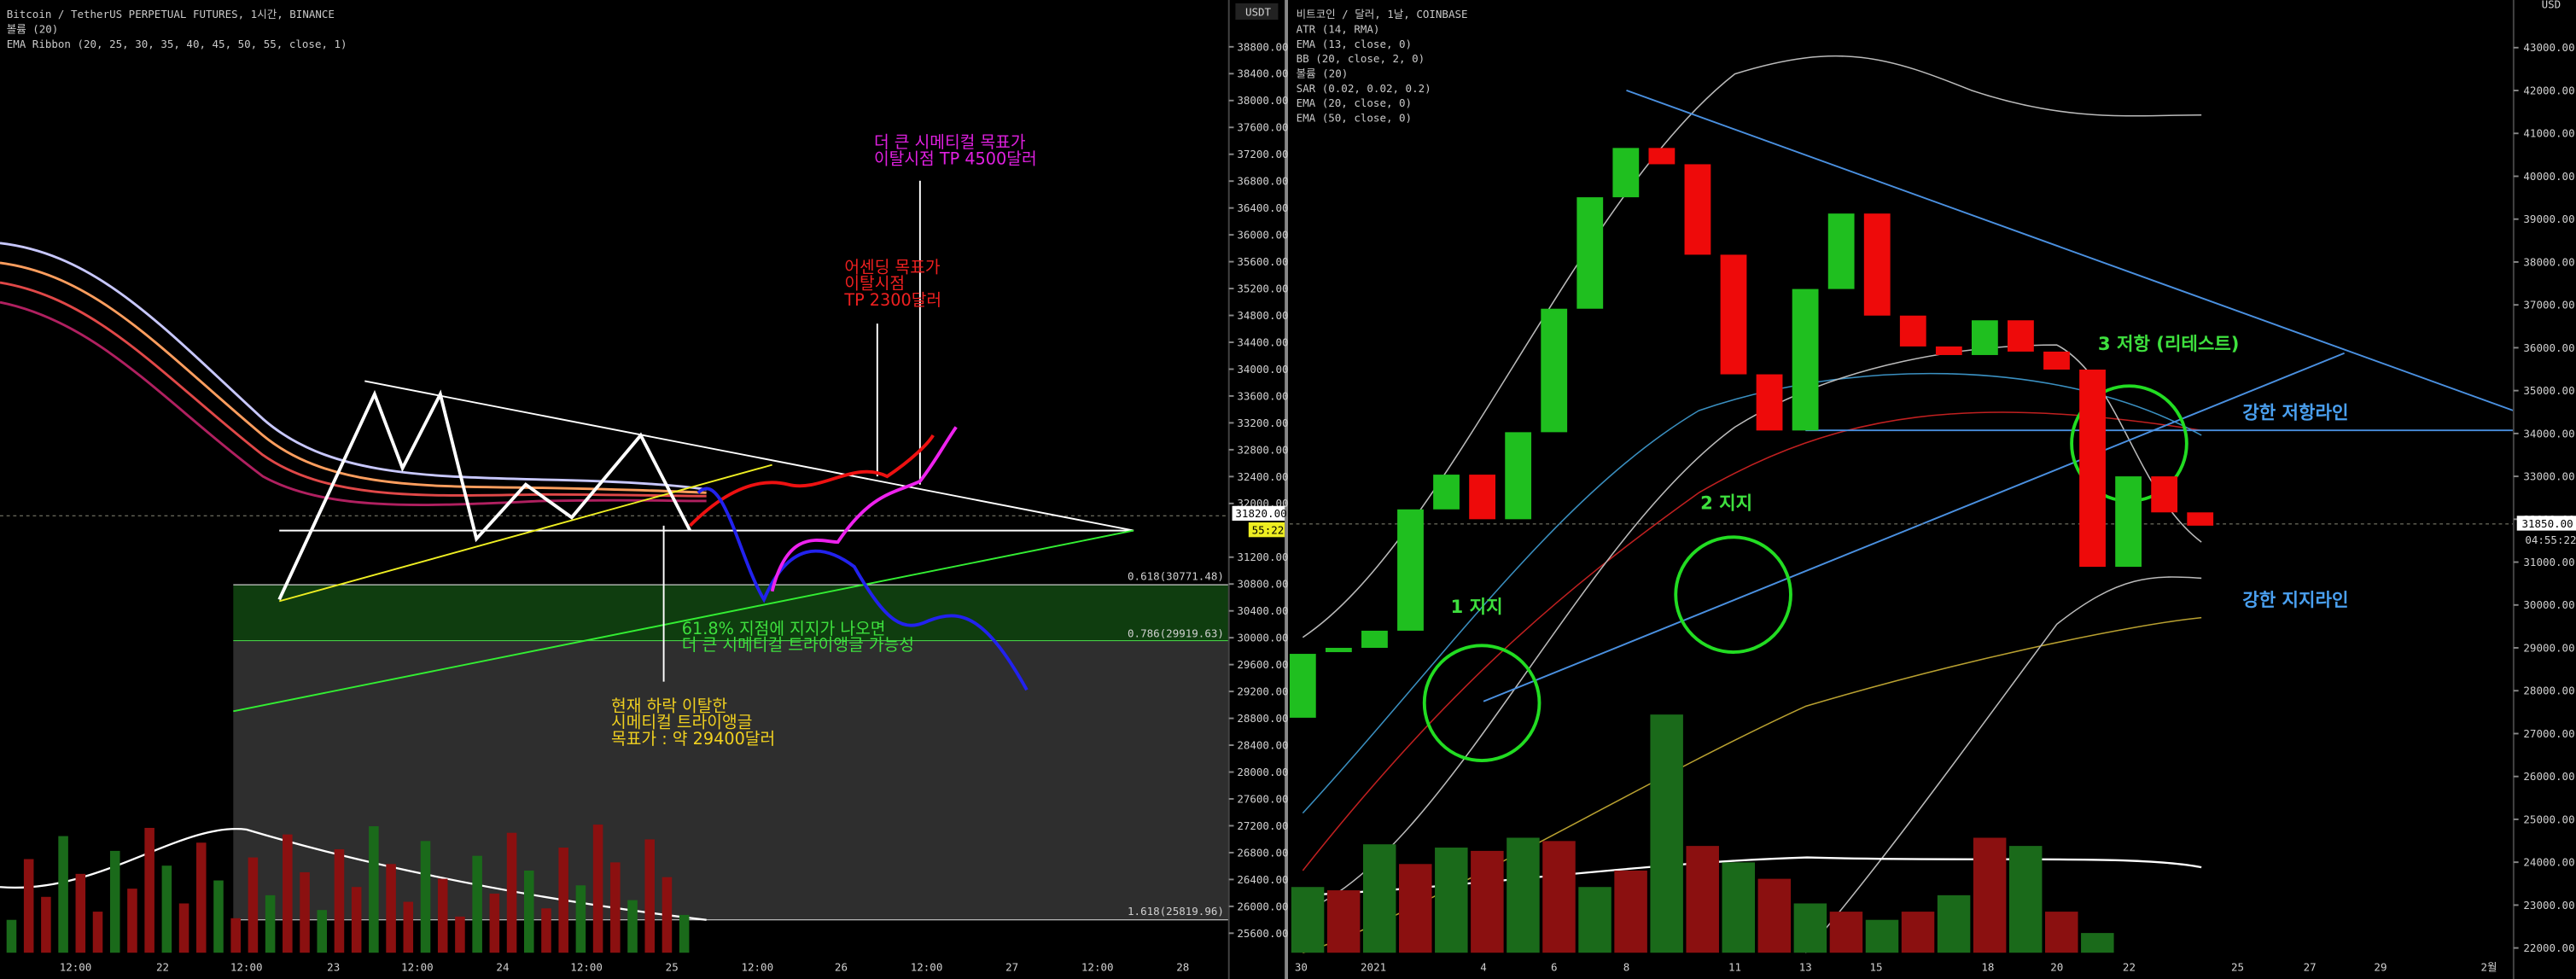 Image resolution: width=2576 pixels, height=979 pixels. I want to click on price-label: 22000.00, so click(2548, 947).